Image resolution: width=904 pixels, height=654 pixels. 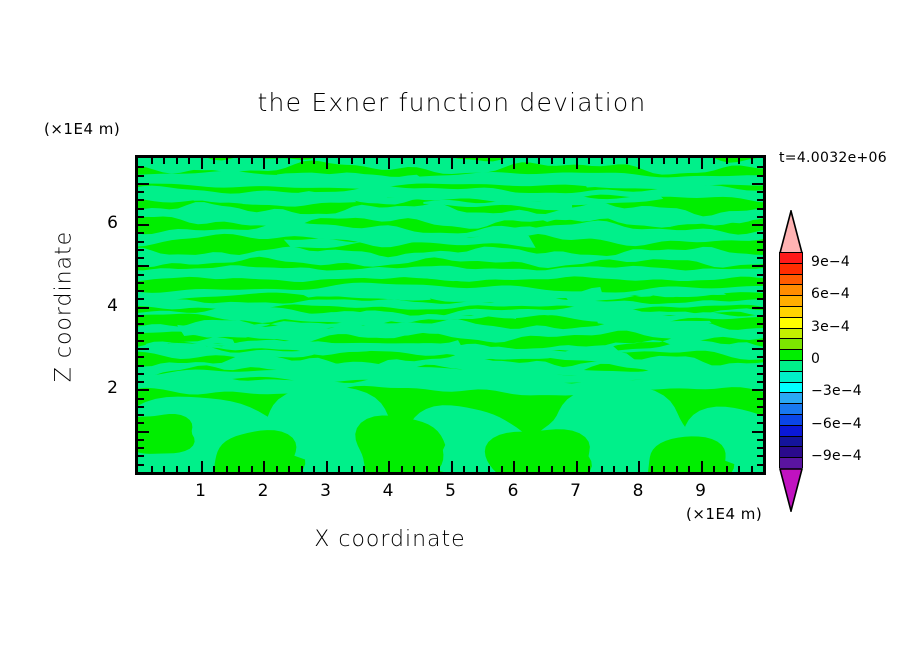 I want to click on x-tick-label: 6, so click(x=513, y=491).